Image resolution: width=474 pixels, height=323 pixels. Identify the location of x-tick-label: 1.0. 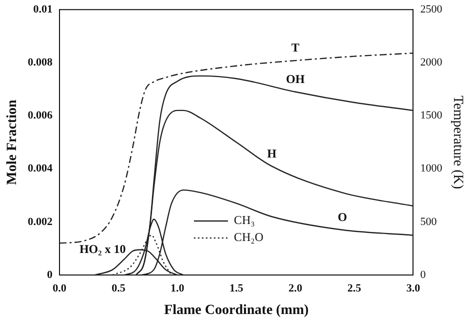
(177, 288).